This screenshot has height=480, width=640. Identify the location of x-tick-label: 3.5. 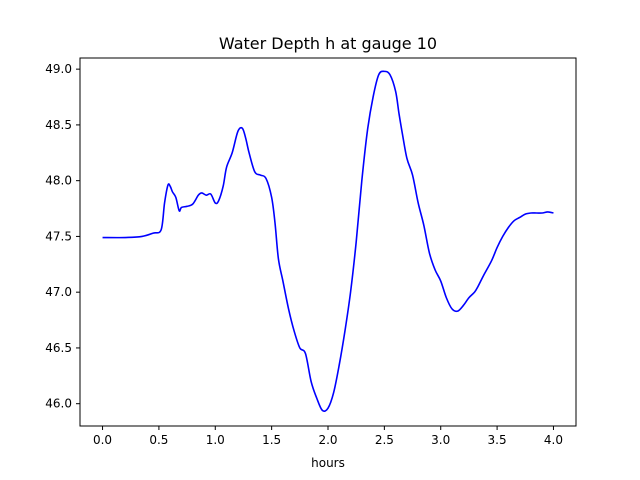
(497, 440).